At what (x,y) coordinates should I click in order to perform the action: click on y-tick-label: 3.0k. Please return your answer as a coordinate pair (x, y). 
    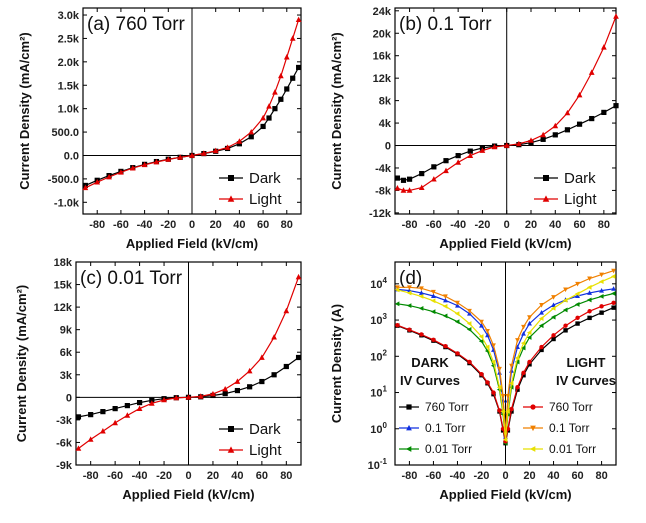
    Looking at the image, I should click on (69, 16).